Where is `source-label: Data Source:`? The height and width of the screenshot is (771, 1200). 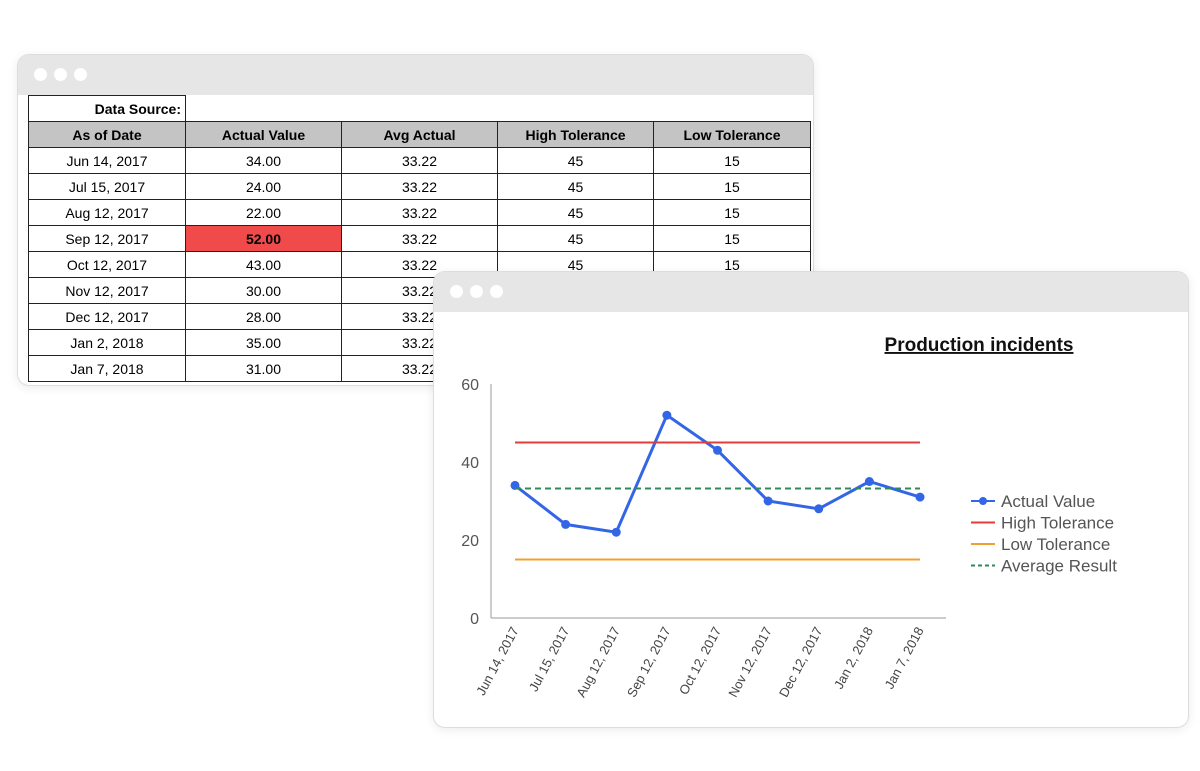 source-label: Data Source: is located at coordinates (107, 108).